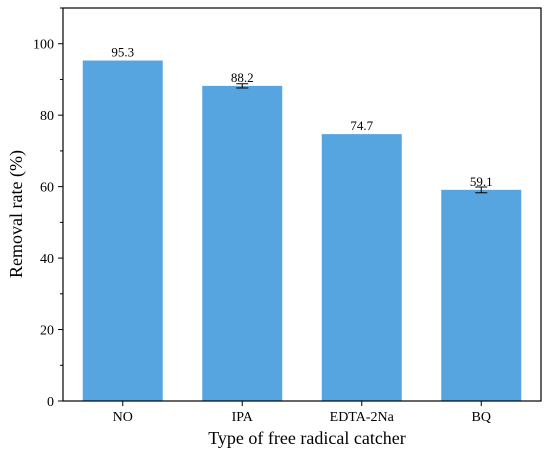 The height and width of the screenshot is (456, 550). I want to click on bar-no, so click(122, 230).